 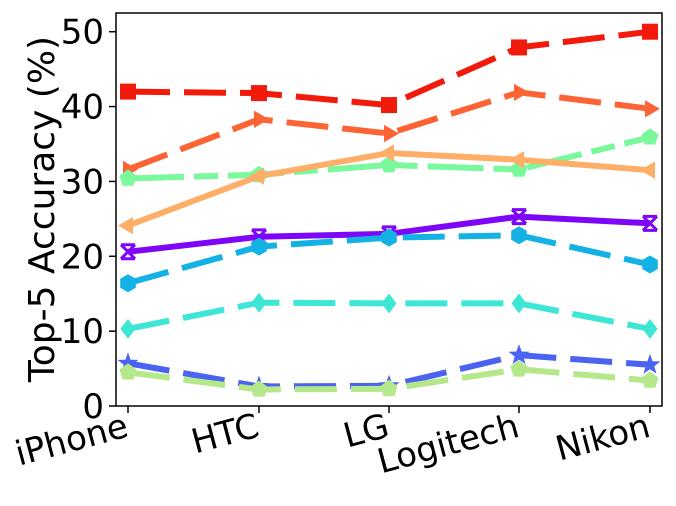 I want to click on series-3-line, so click(x=389, y=158).